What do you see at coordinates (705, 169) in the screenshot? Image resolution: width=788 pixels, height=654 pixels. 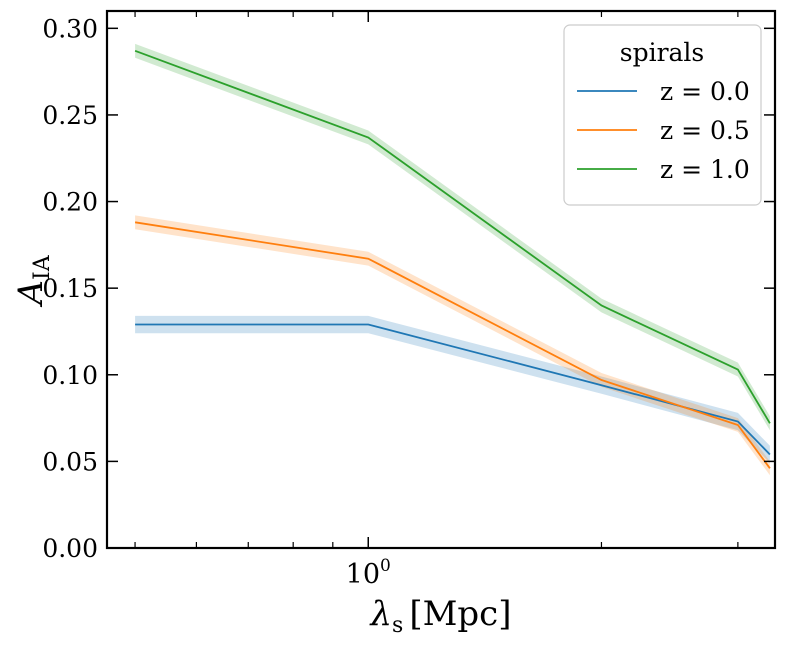 I see `legend-label-2: z = 1.0` at bounding box center [705, 169].